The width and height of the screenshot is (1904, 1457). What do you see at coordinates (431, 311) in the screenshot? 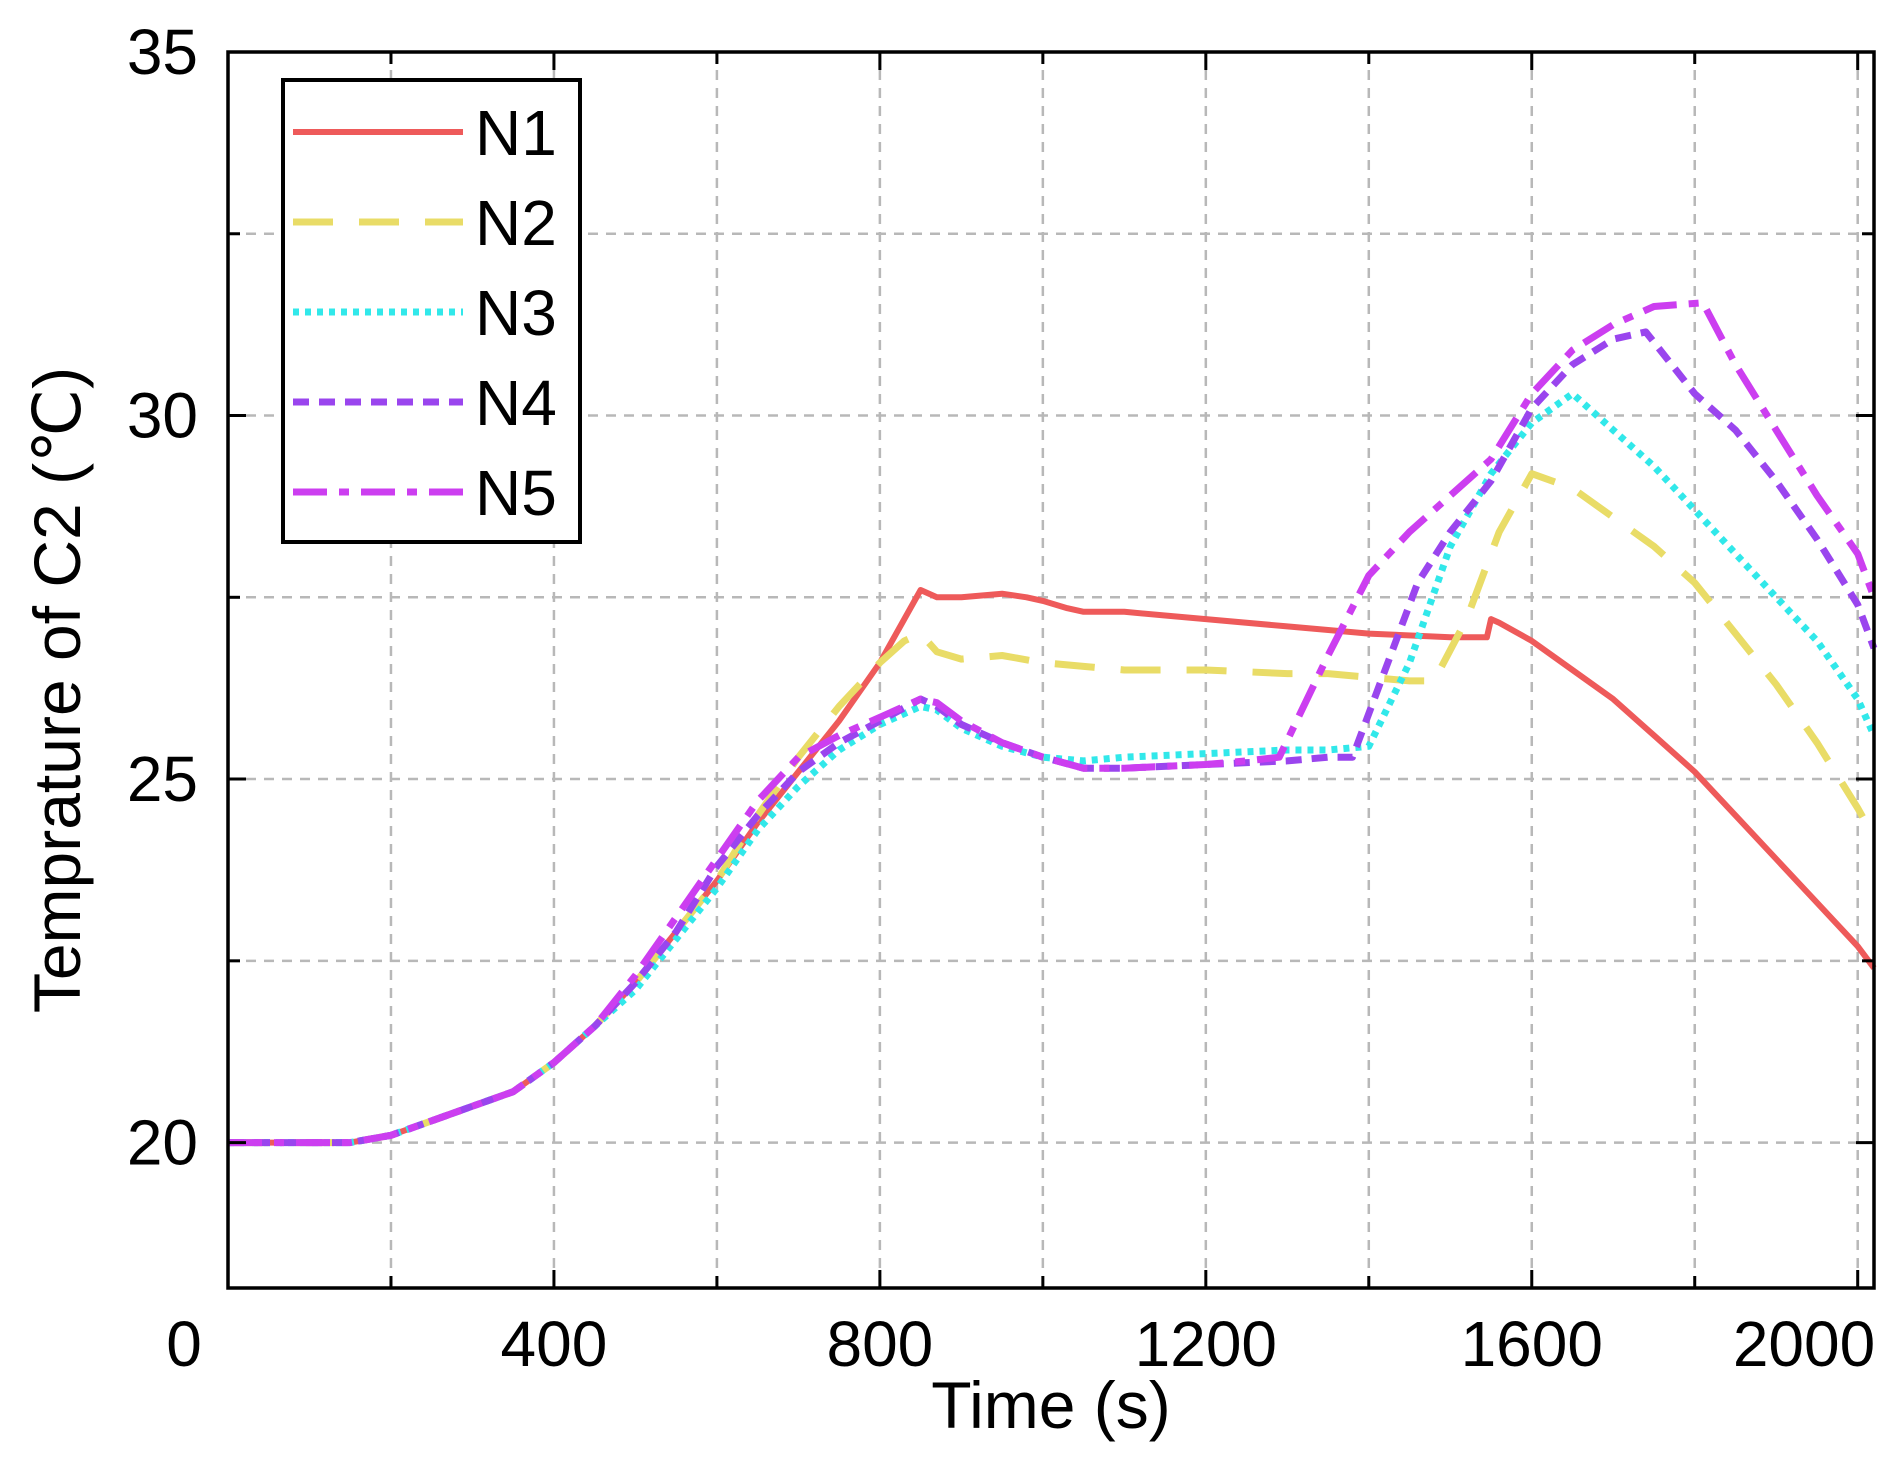
I see `legend: N1 N2 N3 N4 N5` at bounding box center [431, 311].